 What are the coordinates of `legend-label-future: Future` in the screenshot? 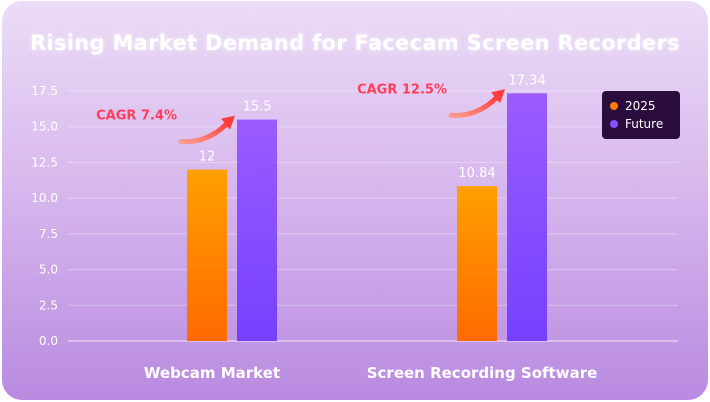 It's located at (644, 124).